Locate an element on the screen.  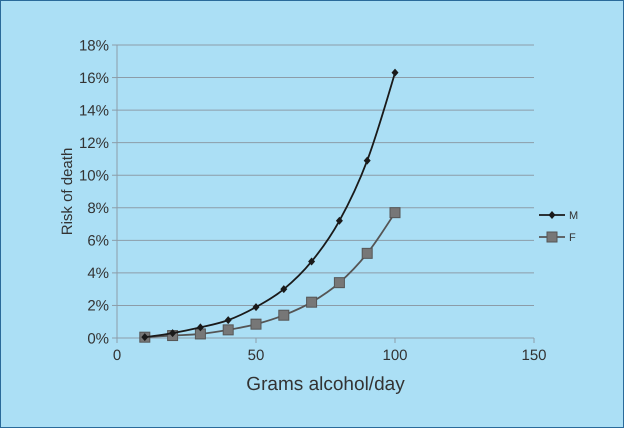
y-tick-label: 8% is located at coordinates (98, 209).